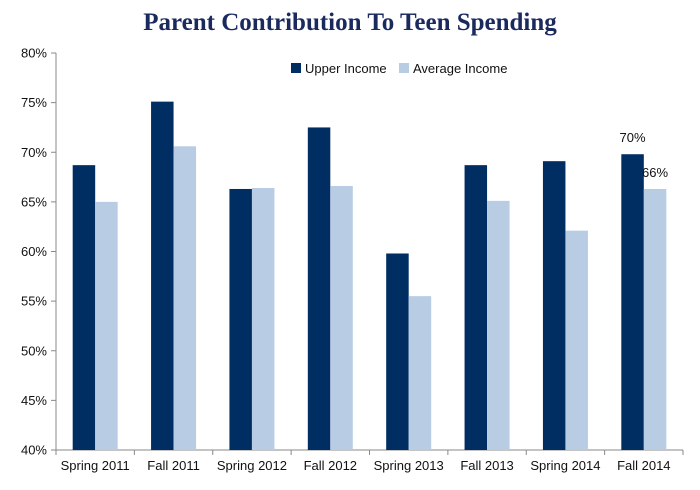  Describe the element at coordinates (34, 102) in the screenshot. I see `y-tick-label: 75%` at that location.